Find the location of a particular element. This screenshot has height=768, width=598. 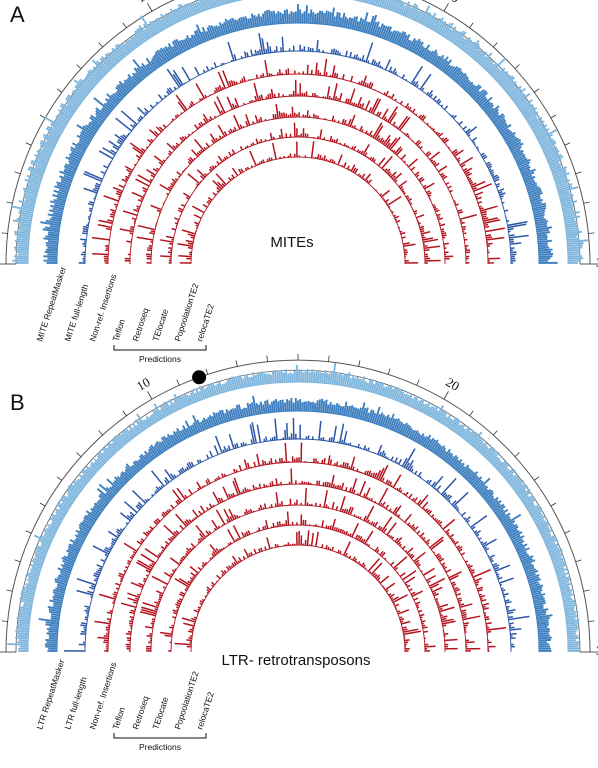

axis-tick is located at coordinates (124, 25).